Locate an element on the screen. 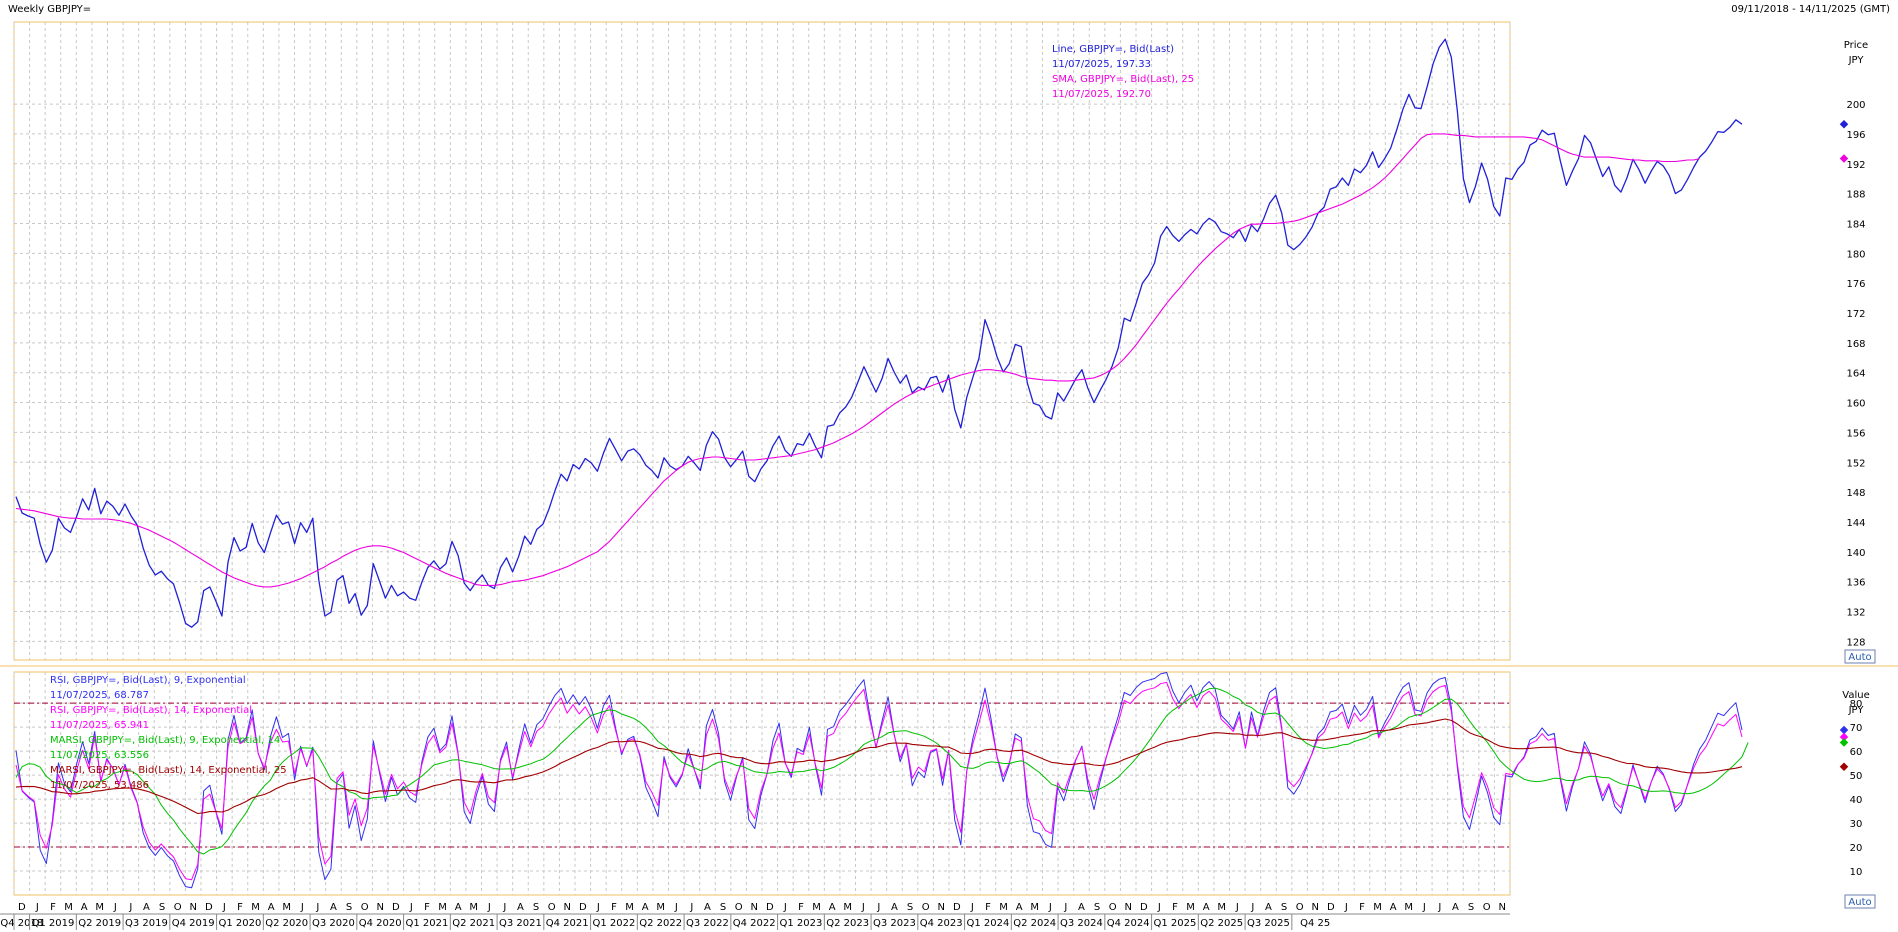 The width and height of the screenshot is (1898, 932). y-tick-label: 188 is located at coordinates (1855, 195).